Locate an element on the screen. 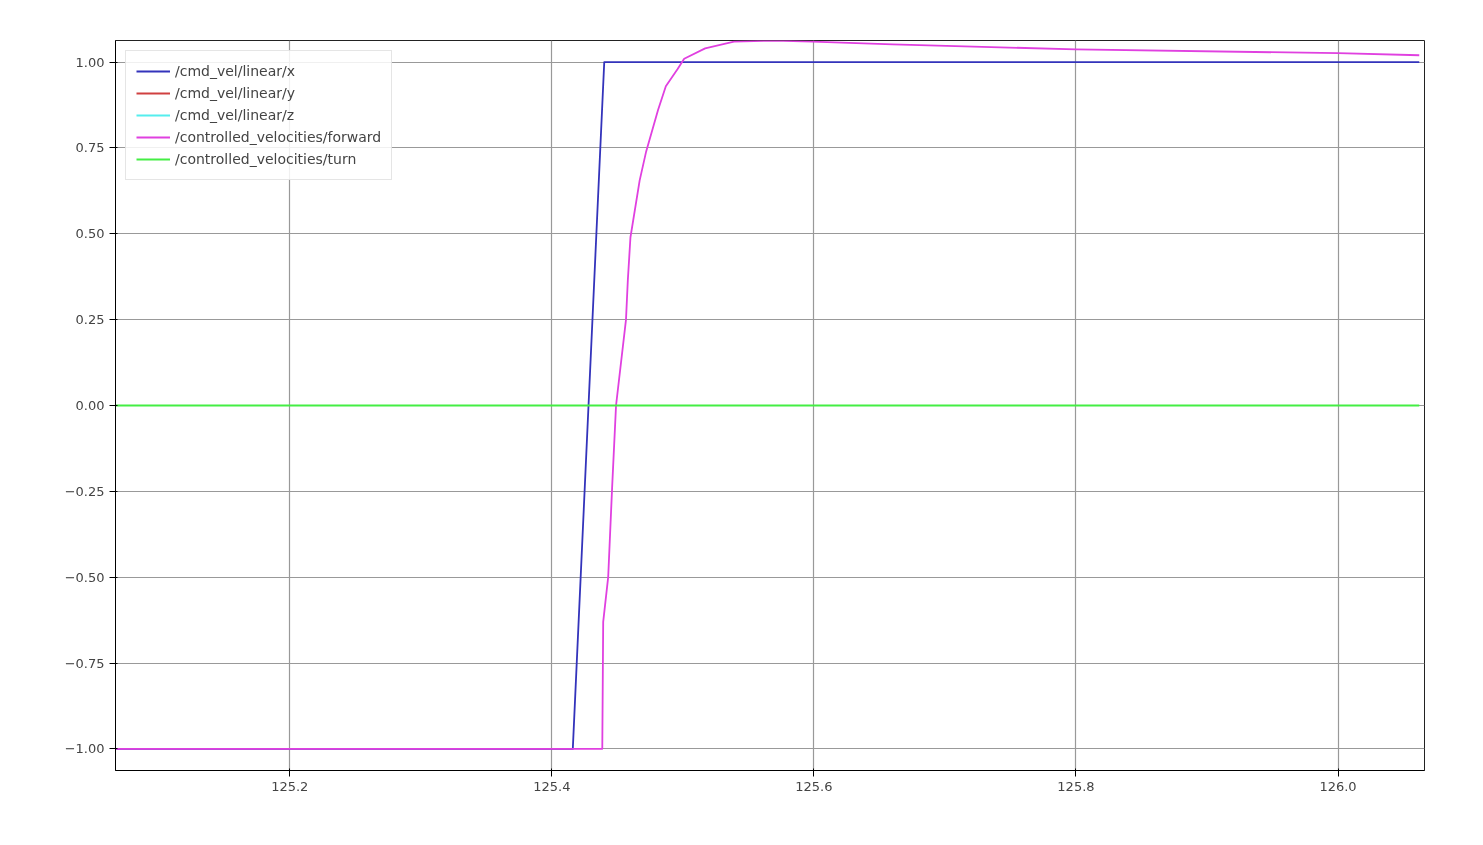  legend-label: /cmd_vel/linear/y is located at coordinates (235, 93).